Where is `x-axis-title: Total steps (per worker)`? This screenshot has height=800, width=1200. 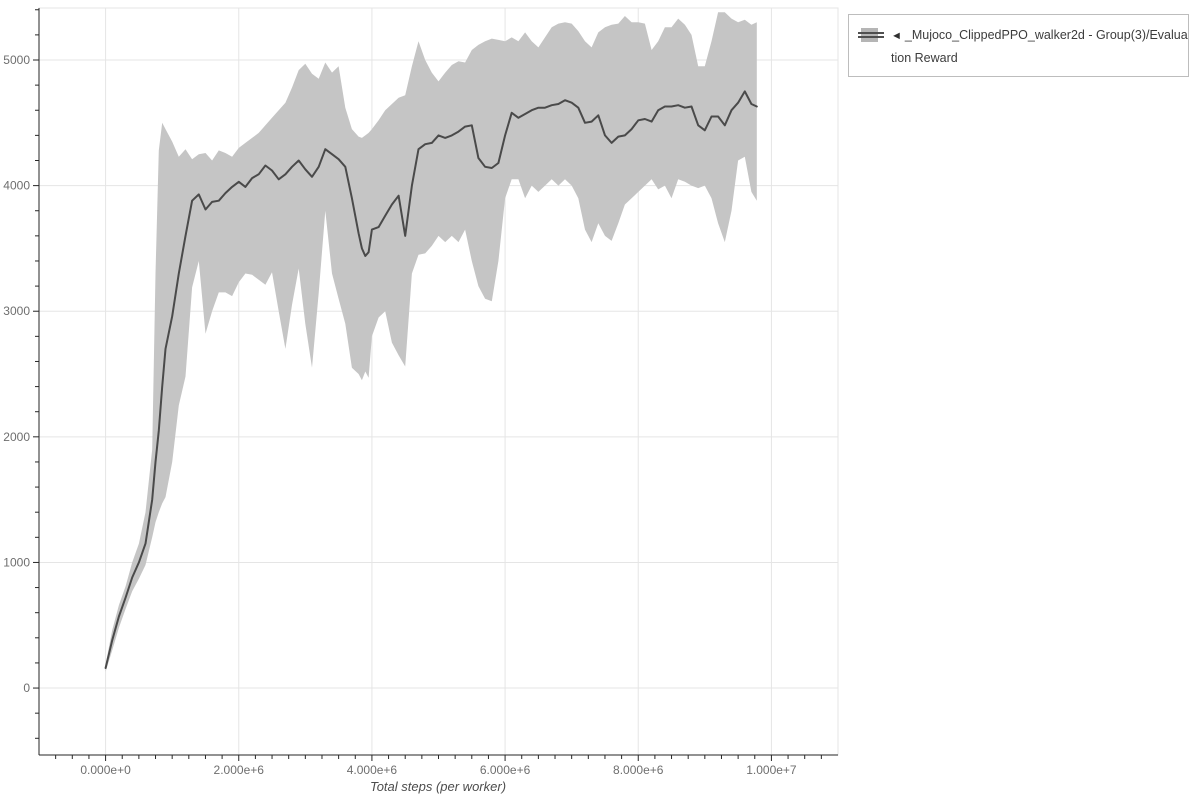
x-axis-title: Total steps (per worker) is located at coordinates (438, 786).